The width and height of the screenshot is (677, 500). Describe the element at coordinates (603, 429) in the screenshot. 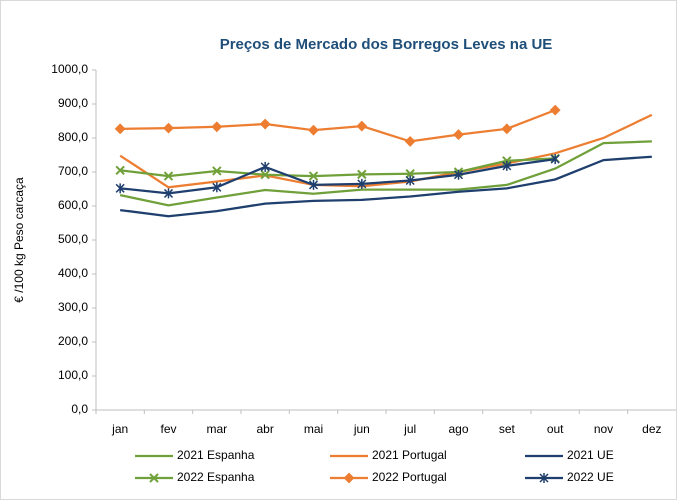

I see `x-tick-label: nov` at that location.